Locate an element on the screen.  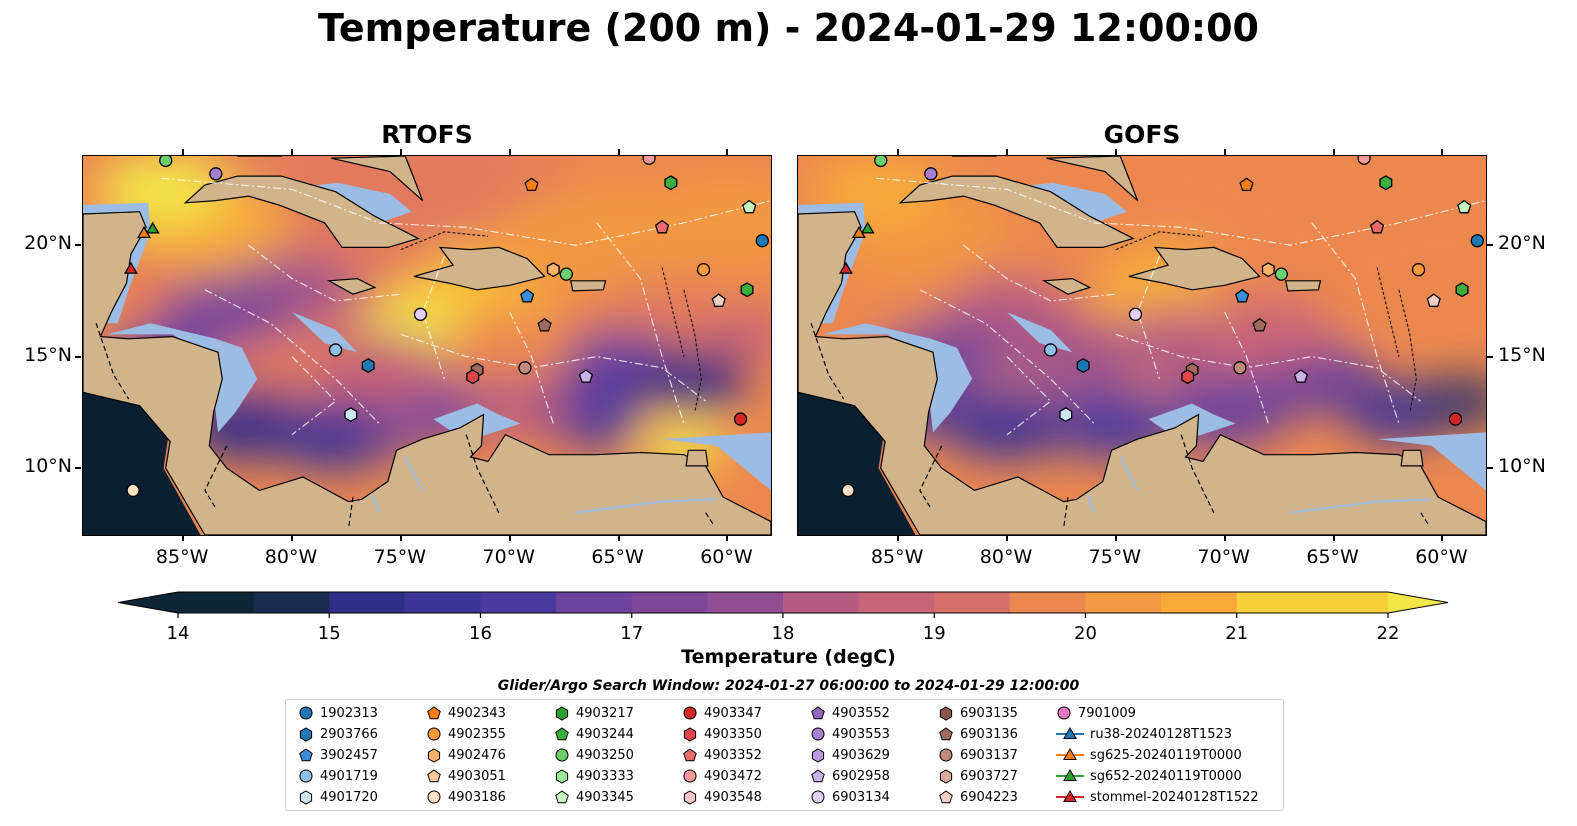
lon-tick-label-1-1: 80°W is located at coordinates (1006, 557).